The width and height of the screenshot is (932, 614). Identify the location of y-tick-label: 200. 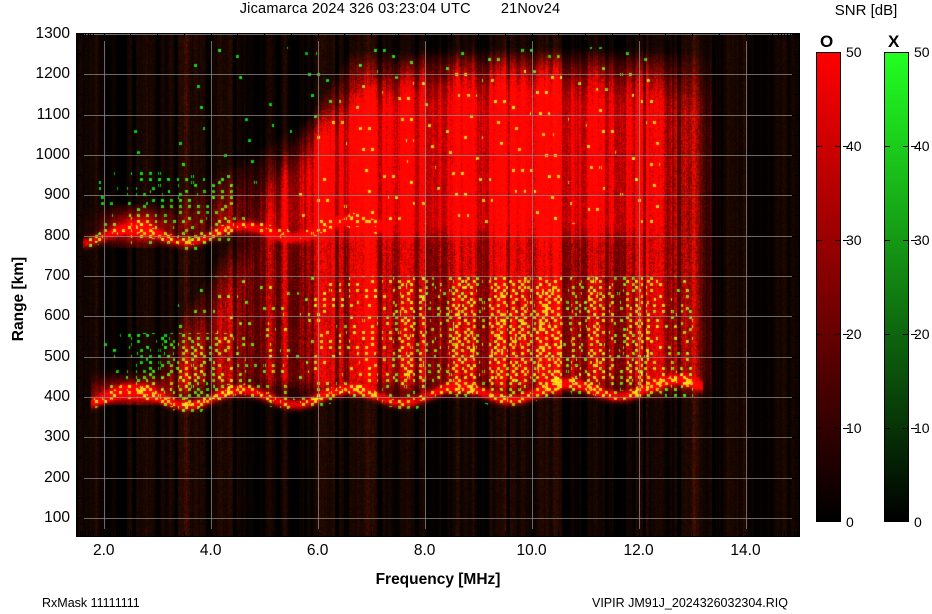
(57, 477).